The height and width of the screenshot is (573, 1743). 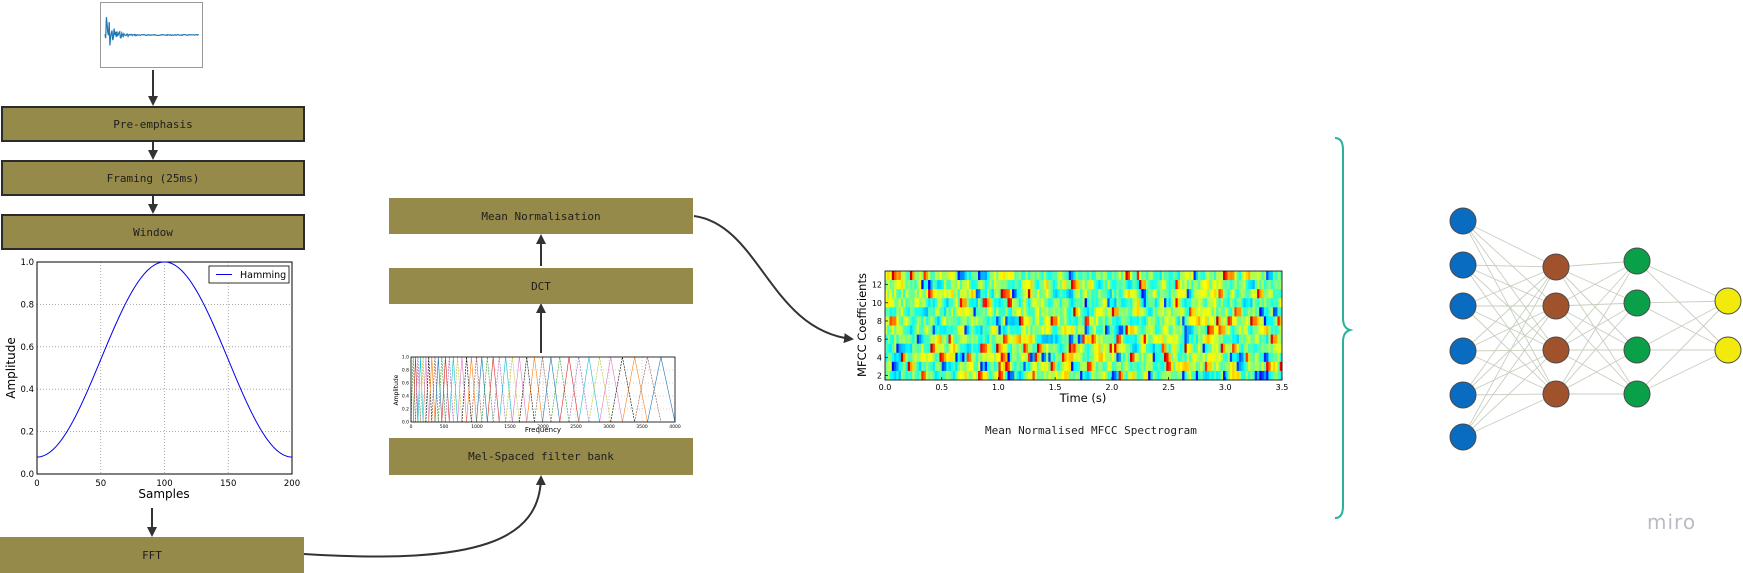 I want to click on pre-emphasis-block: Pre-emphasis, so click(x=153, y=124).